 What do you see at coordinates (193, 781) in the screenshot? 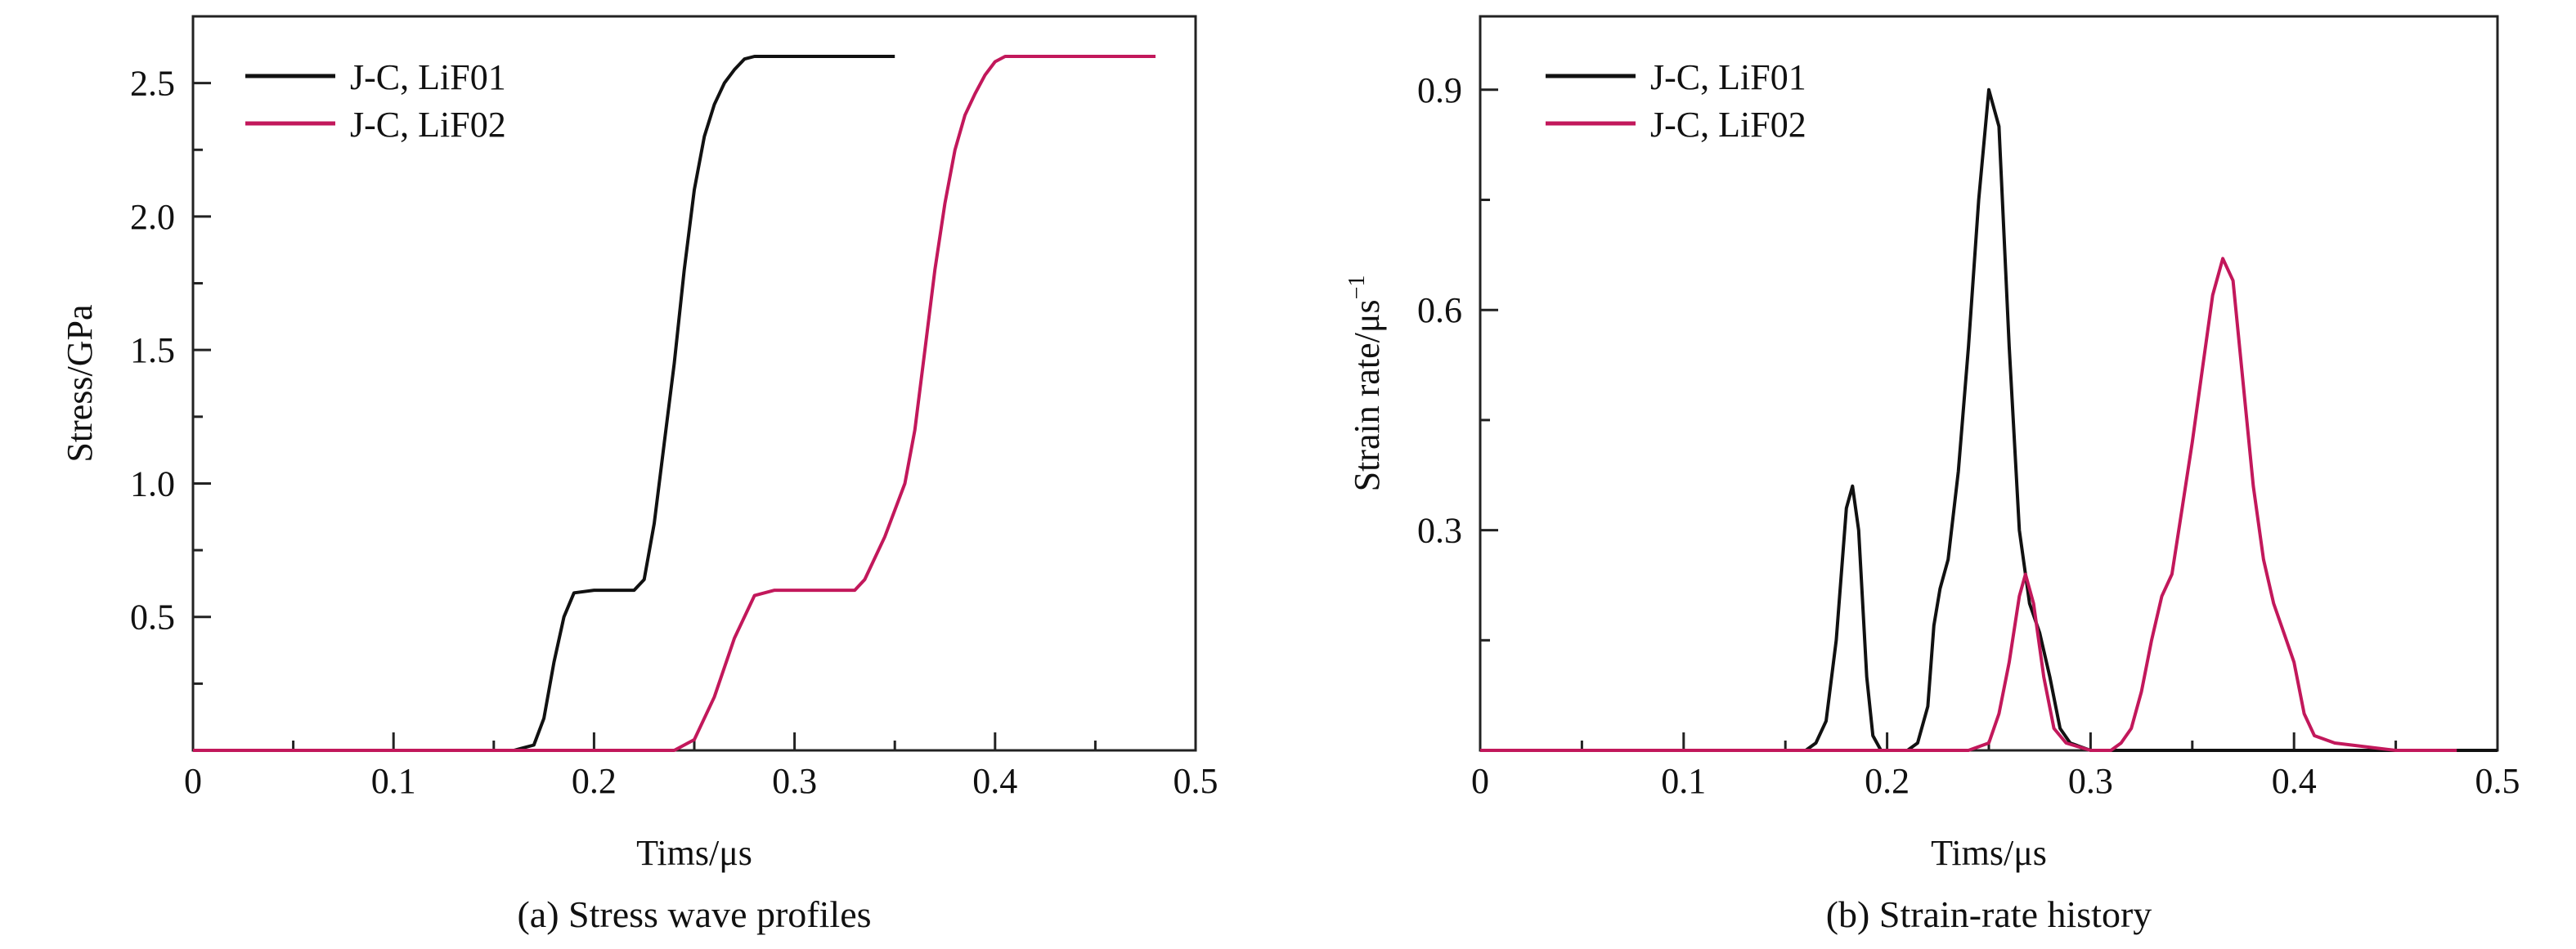
I see `stress-x-tick-label: 0` at bounding box center [193, 781].